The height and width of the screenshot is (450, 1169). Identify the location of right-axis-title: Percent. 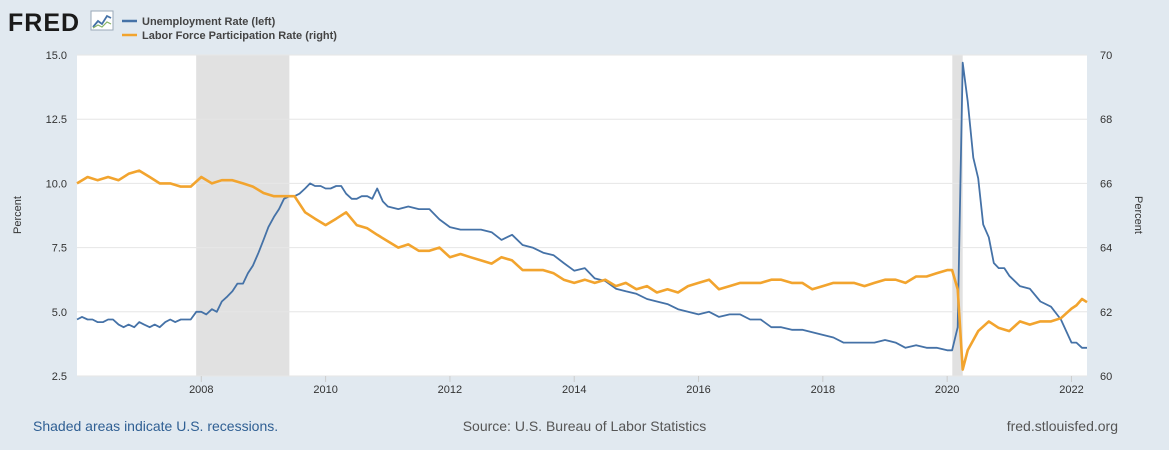
(1138, 215).